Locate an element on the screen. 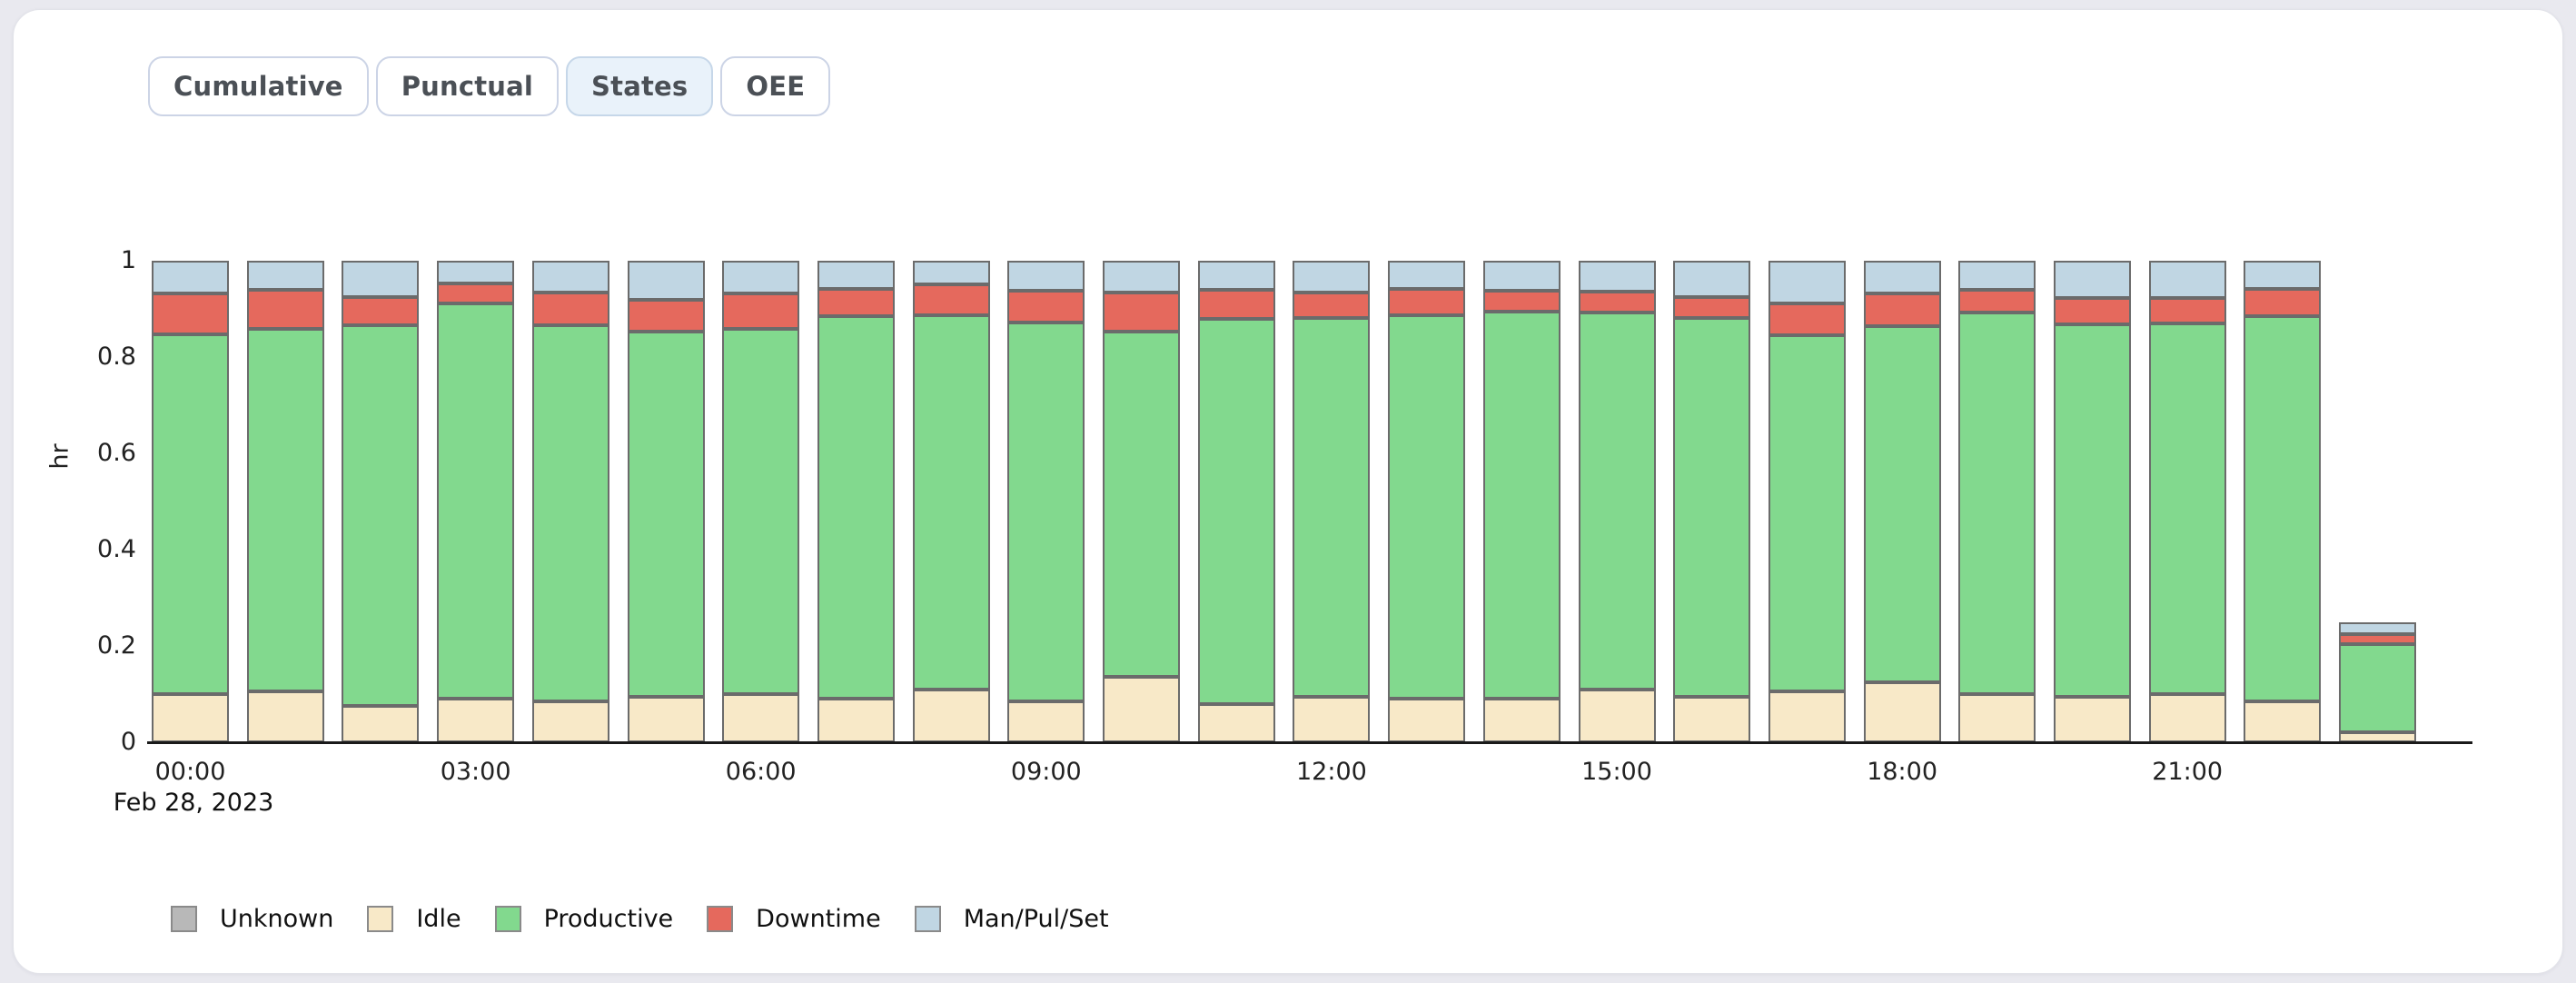  tab-states: States is located at coordinates (640, 86).